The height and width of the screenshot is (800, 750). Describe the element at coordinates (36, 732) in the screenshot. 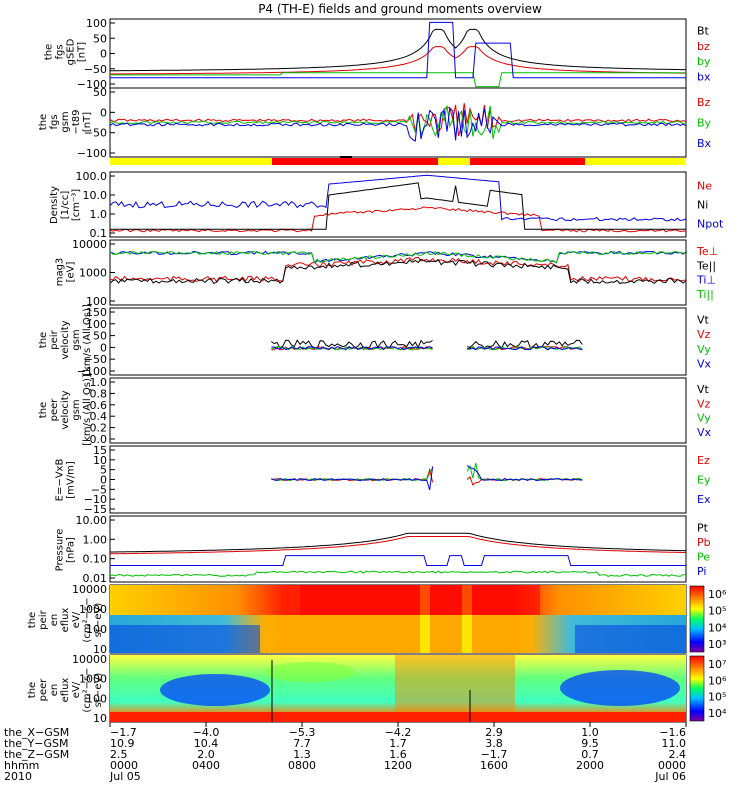

I see `bottom-row-label: the_X−GSM` at that location.